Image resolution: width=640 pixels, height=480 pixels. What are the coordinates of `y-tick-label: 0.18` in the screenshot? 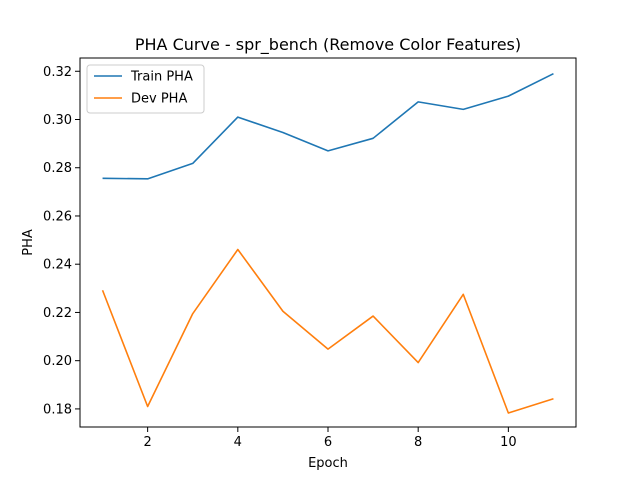 It's located at (57, 409).